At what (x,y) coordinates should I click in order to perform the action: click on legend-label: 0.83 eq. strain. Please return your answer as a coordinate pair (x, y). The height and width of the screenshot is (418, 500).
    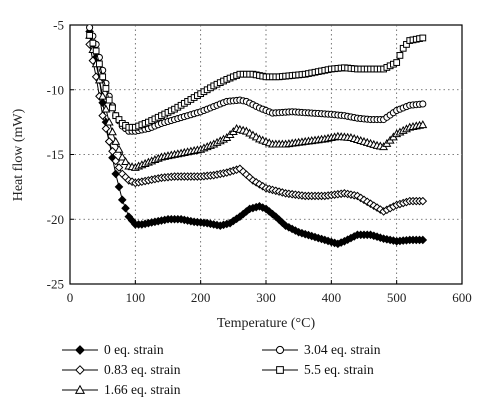
    Looking at the image, I should click on (142, 369).